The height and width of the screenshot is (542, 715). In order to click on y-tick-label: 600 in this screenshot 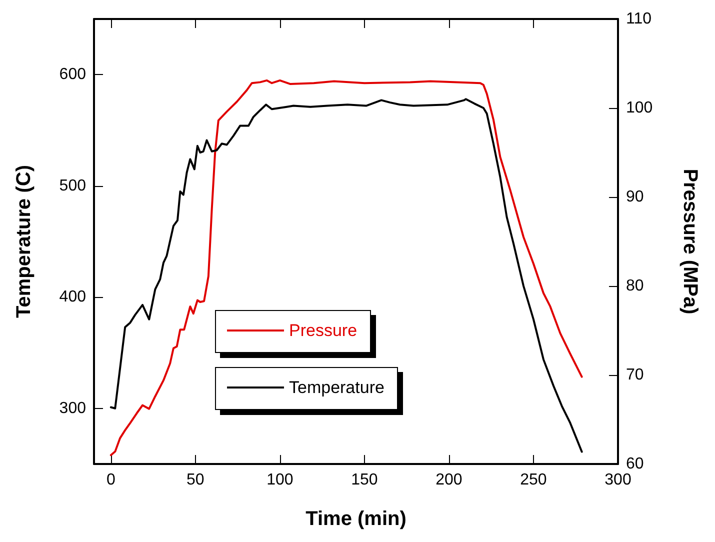, I will do `click(72, 75)`.